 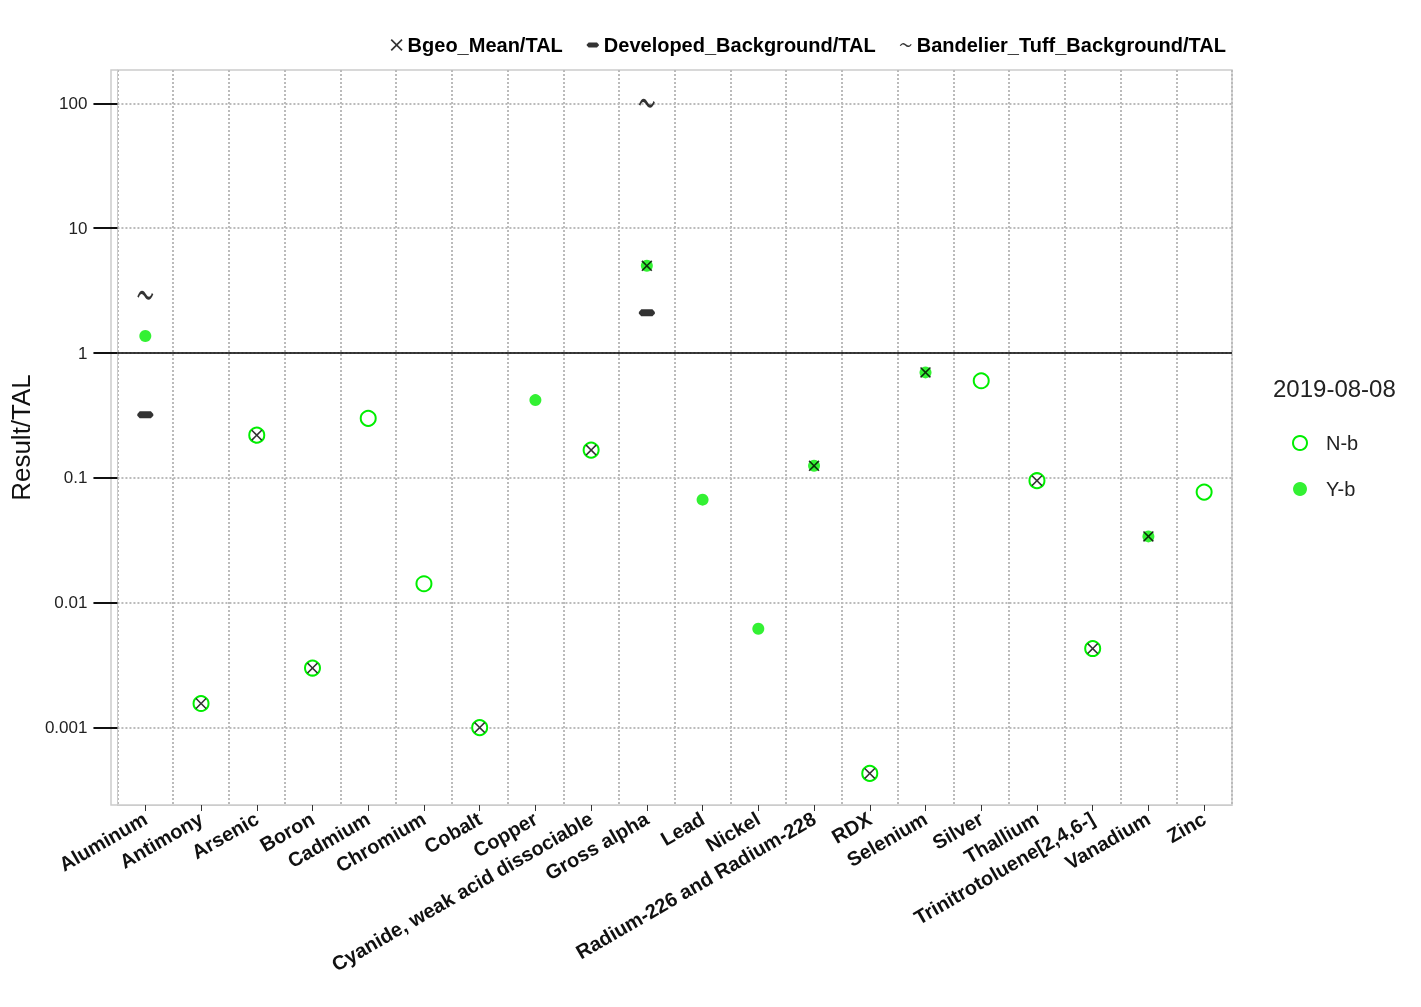 I want to click on y-axis-title: Result/TAL, so click(x=21, y=437).